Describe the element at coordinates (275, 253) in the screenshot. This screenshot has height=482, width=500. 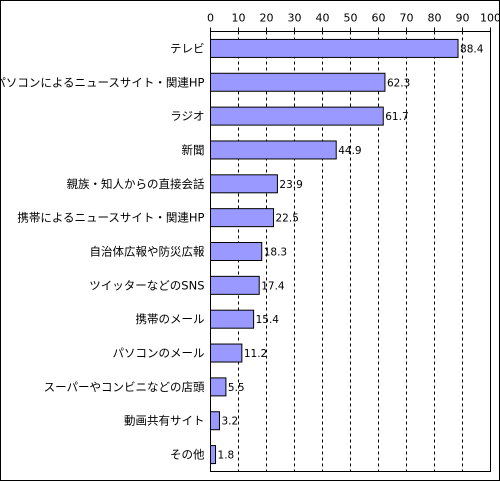
I see `data-label: 18.3` at that location.